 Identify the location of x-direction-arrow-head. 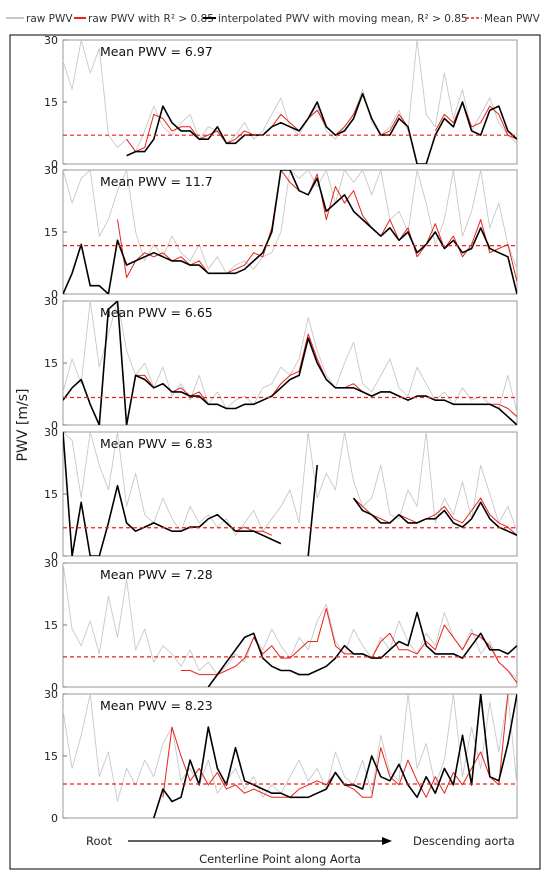
(387, 841).